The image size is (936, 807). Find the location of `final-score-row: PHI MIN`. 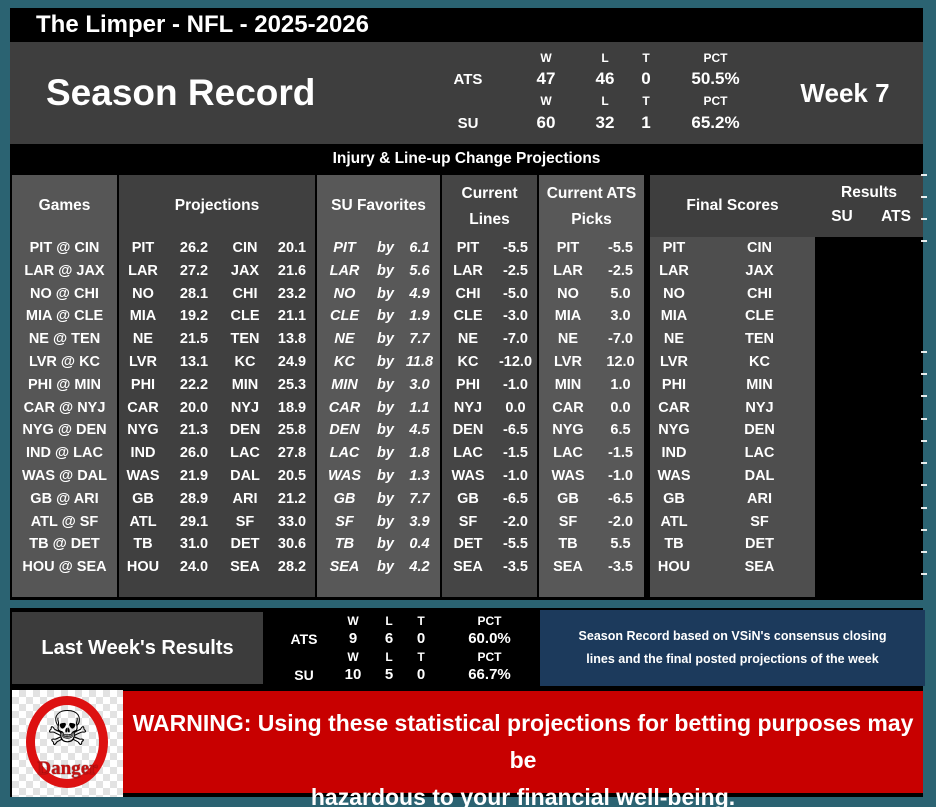

final-score-row: PHI MIN is located at coordinates (732, 385).